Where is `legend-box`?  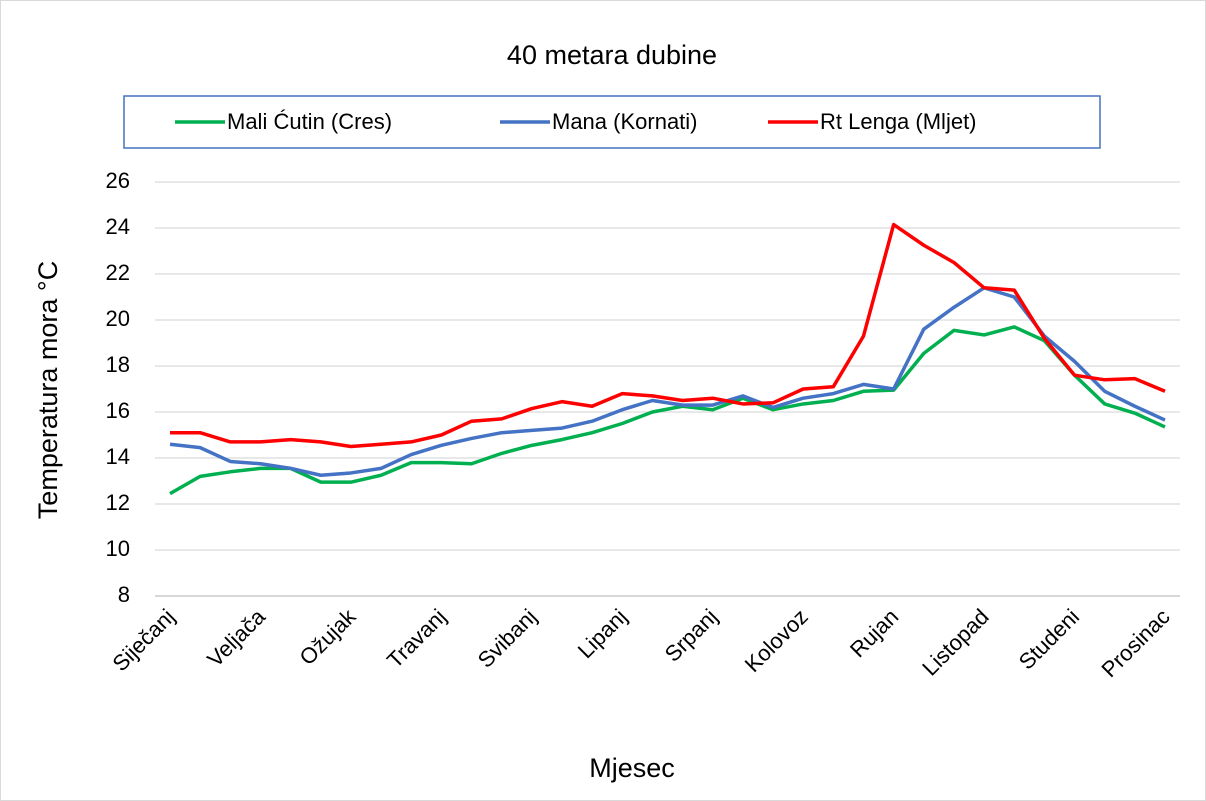 legend-box is located at coordinates (612, 122).